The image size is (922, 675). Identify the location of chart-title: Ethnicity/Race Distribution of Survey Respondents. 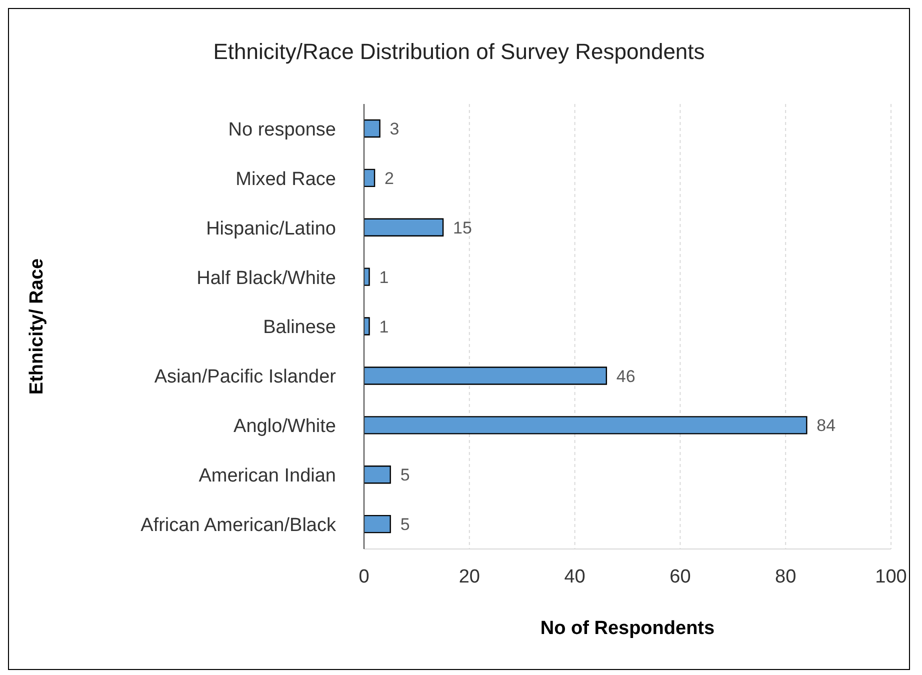
(459, 52).